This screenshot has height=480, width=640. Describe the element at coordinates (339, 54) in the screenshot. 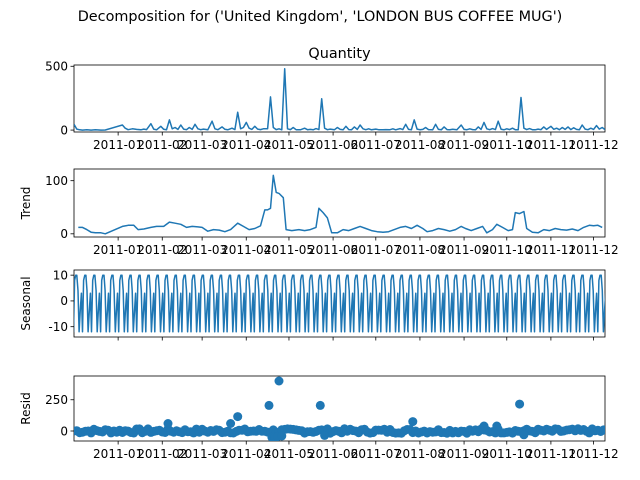

I see `panel-title: Quantity` at that location.